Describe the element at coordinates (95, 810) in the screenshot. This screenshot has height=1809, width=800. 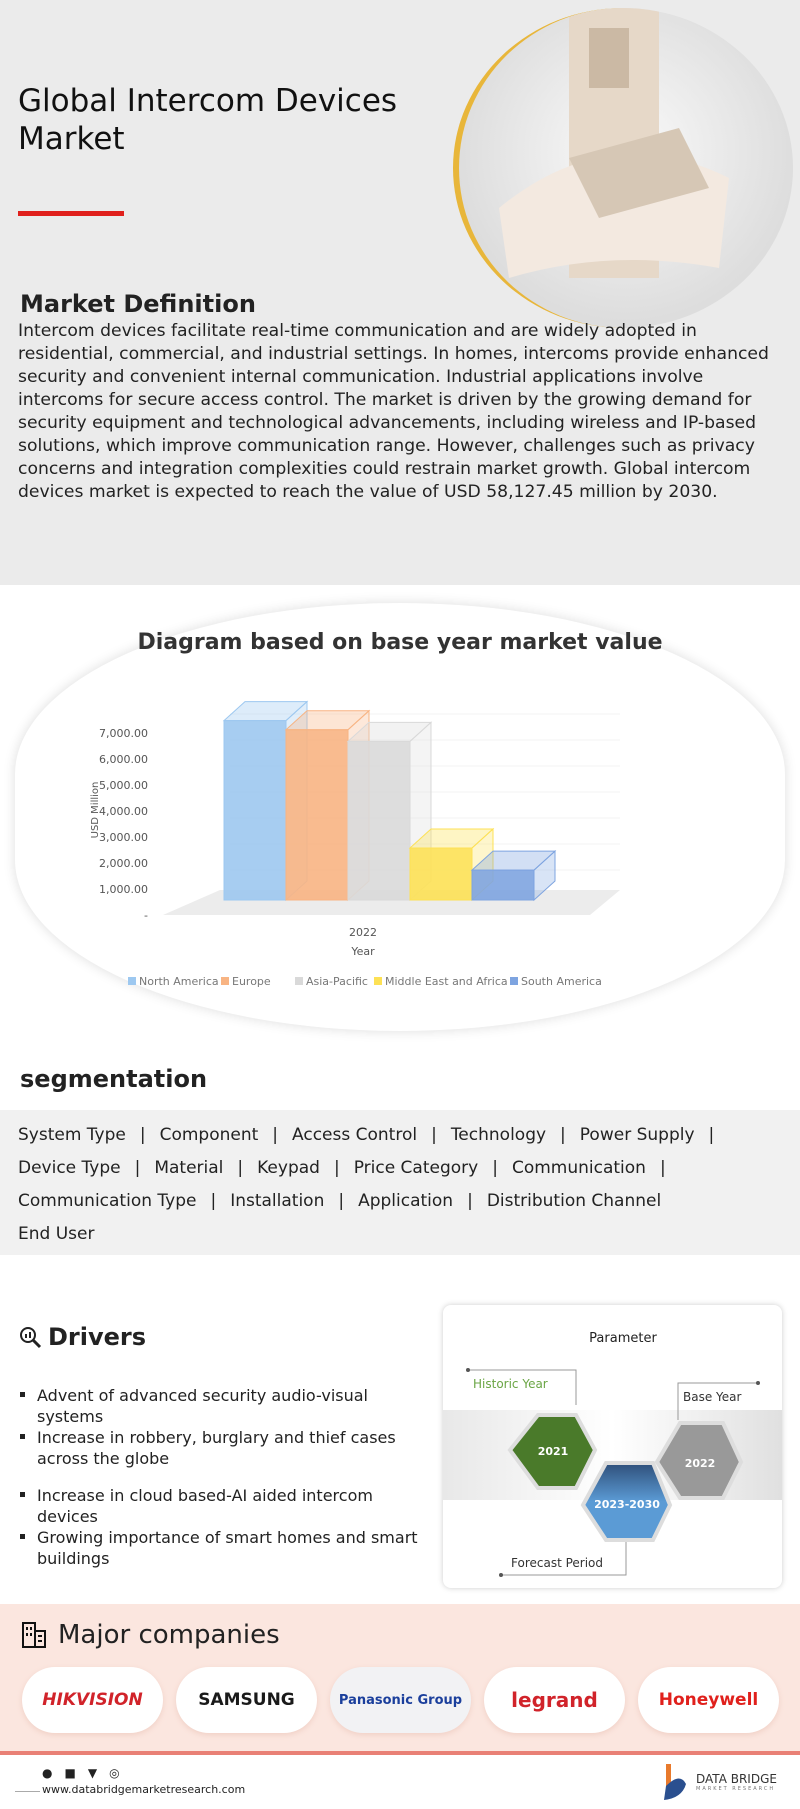
I see `y-axis-label: USD Million` at that location.